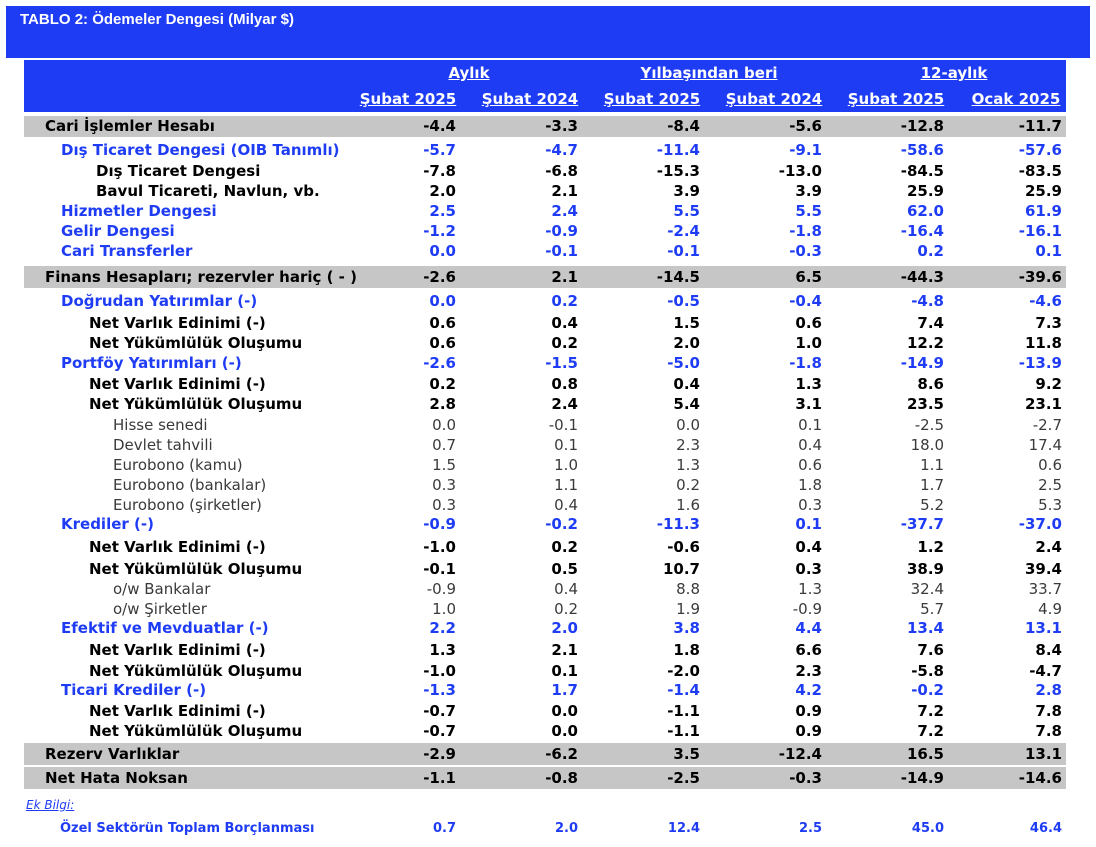 The image size is (1096, 847). What do you see at coordinates (564, 277) in the screenshot?
I see `row-value: 2.1` at bounding box center [564, 277].